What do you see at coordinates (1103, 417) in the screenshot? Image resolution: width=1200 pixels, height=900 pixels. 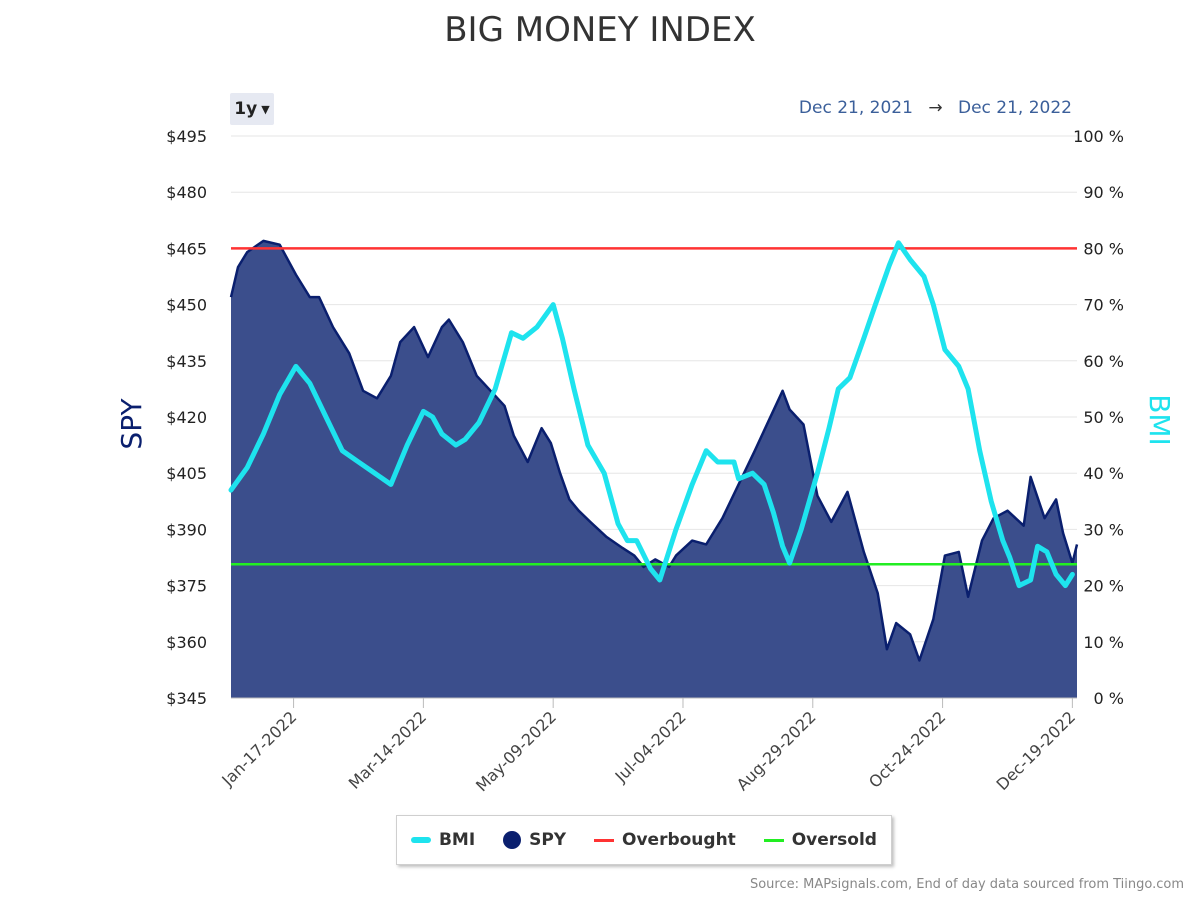 I see `y-right-tick-label: 50 %` at bounding box center [1103, 417].